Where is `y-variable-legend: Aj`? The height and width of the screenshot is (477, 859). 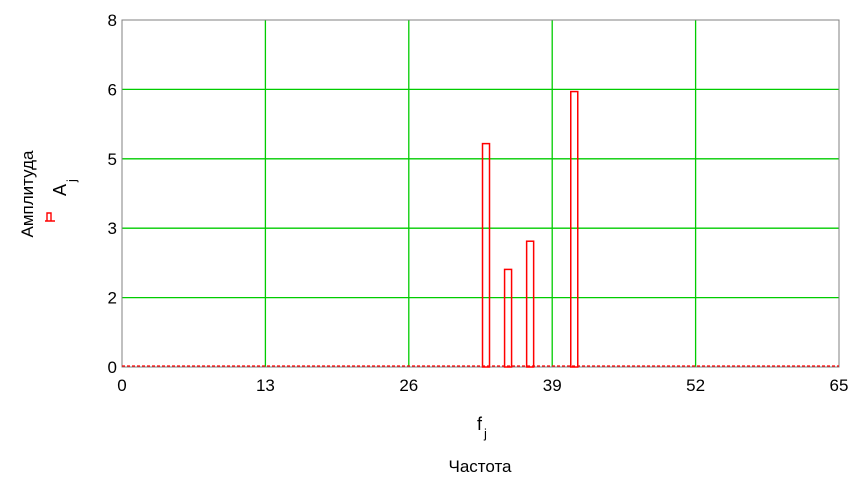 y-variable-legend: Aj is located at coordinates (62, 200).